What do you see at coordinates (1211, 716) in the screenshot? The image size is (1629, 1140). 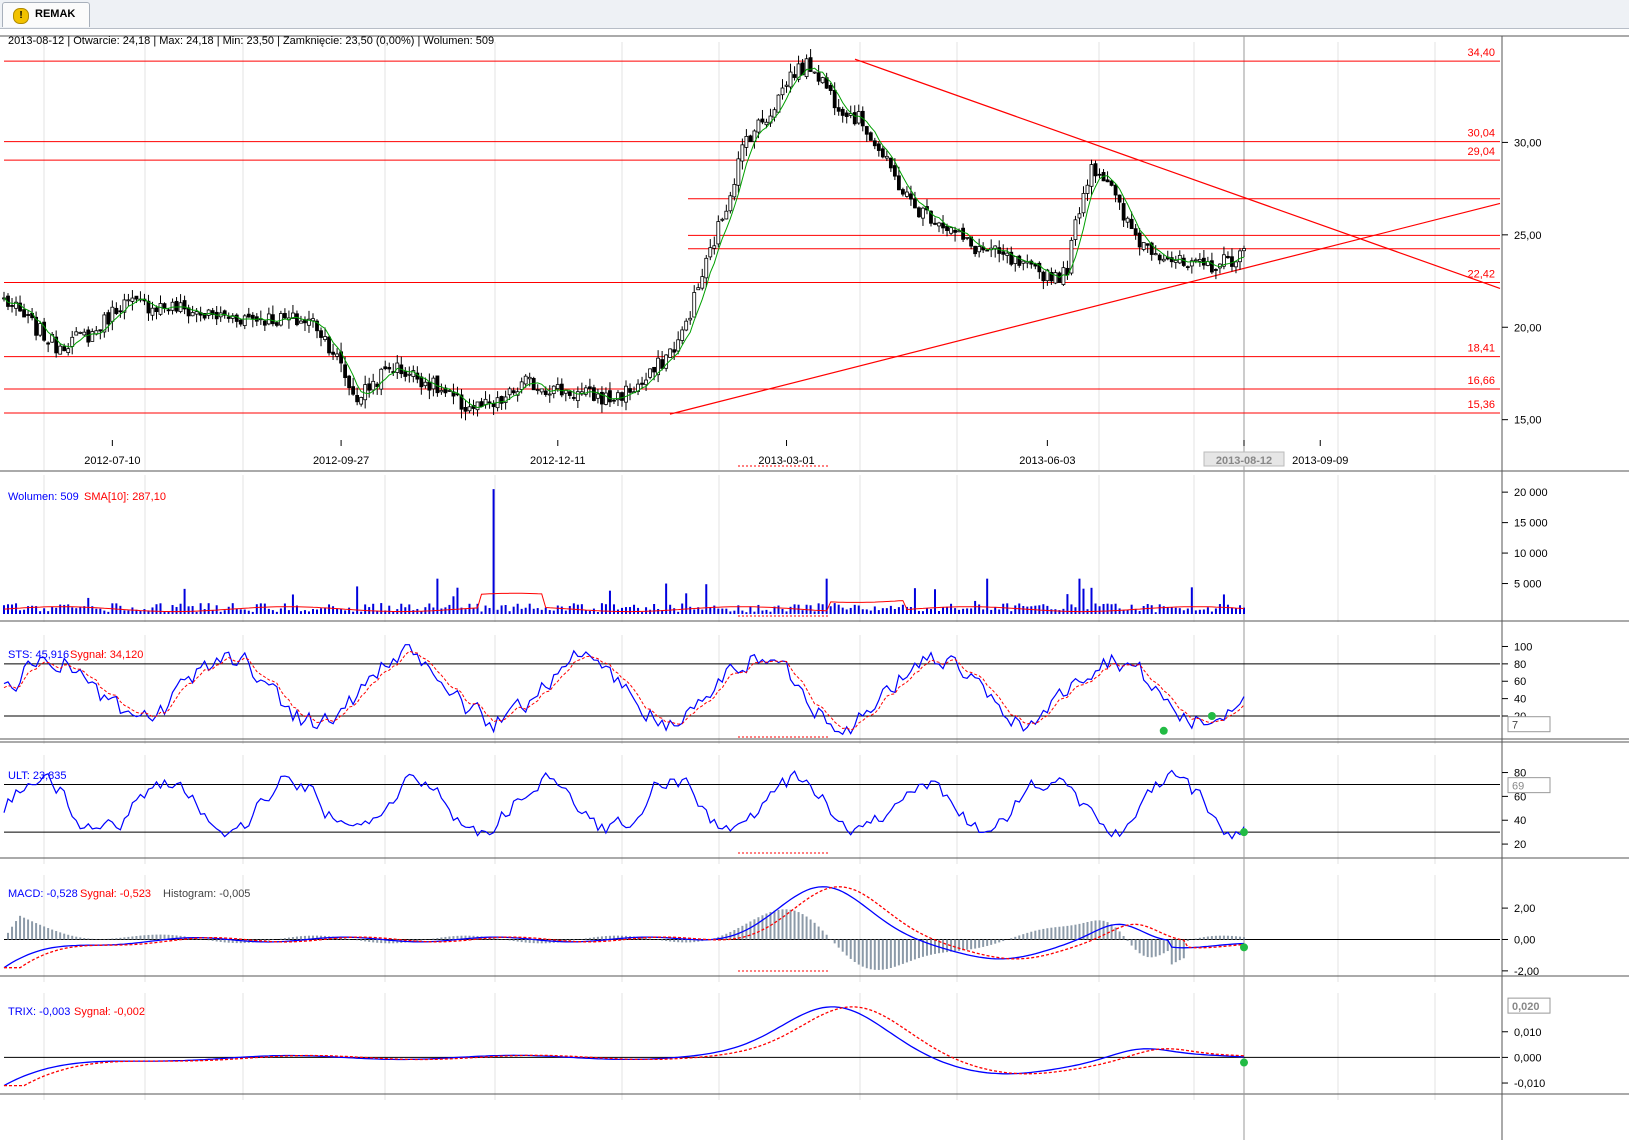 I see `sts-signal-marker` at bounding box center [1211, 716].